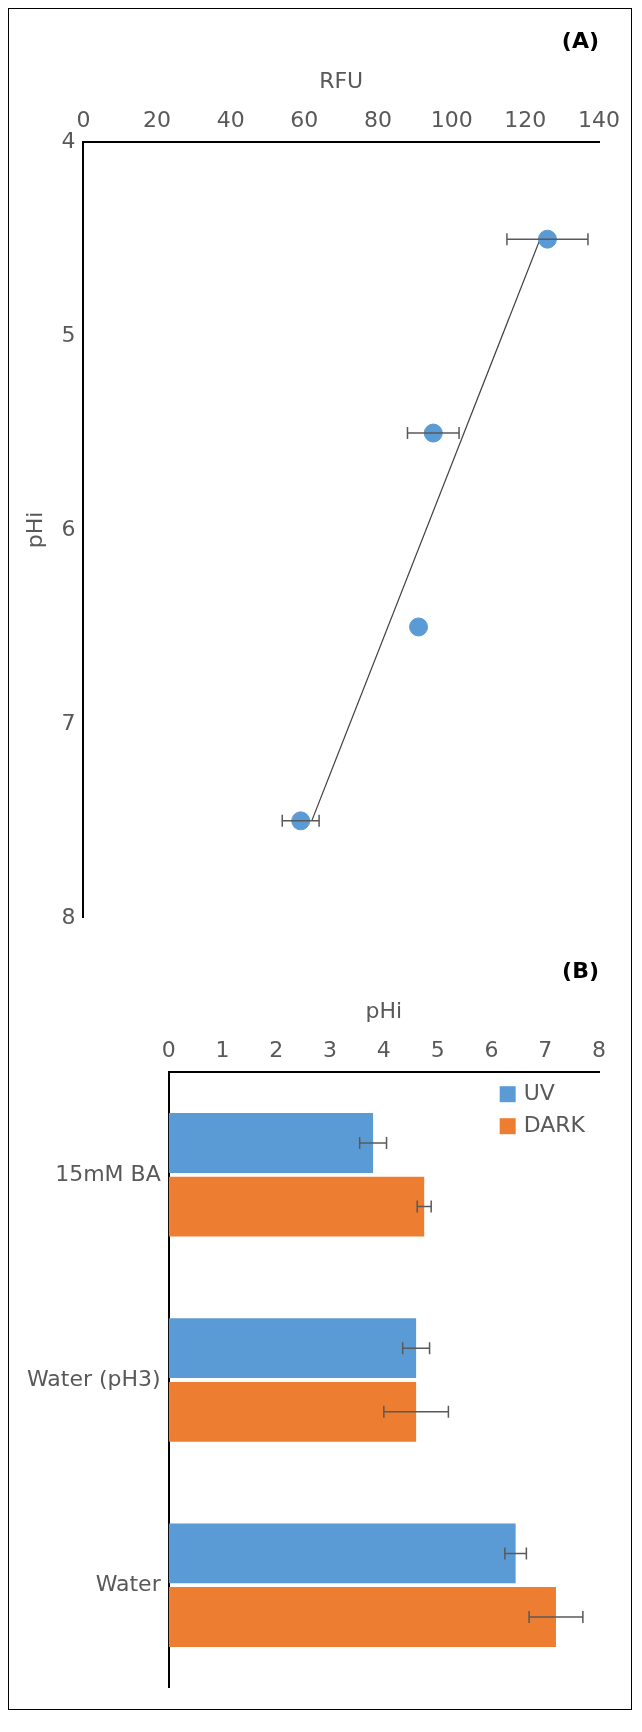 This screenshot has height=1732, width=642. What do you see at coordinates (384, 1011) in the screenshot?
I see `x-axis-title: pHi` at bounding box center [384, 1011].